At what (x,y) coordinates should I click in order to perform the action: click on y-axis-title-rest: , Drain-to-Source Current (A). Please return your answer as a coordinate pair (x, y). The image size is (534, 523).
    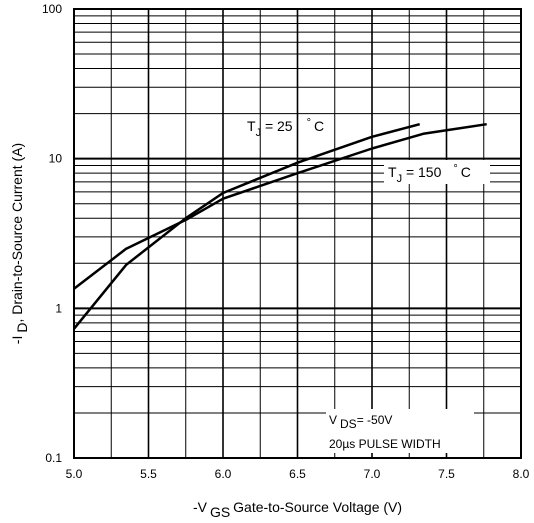
    Looking at the image, I should click on (17, 233).